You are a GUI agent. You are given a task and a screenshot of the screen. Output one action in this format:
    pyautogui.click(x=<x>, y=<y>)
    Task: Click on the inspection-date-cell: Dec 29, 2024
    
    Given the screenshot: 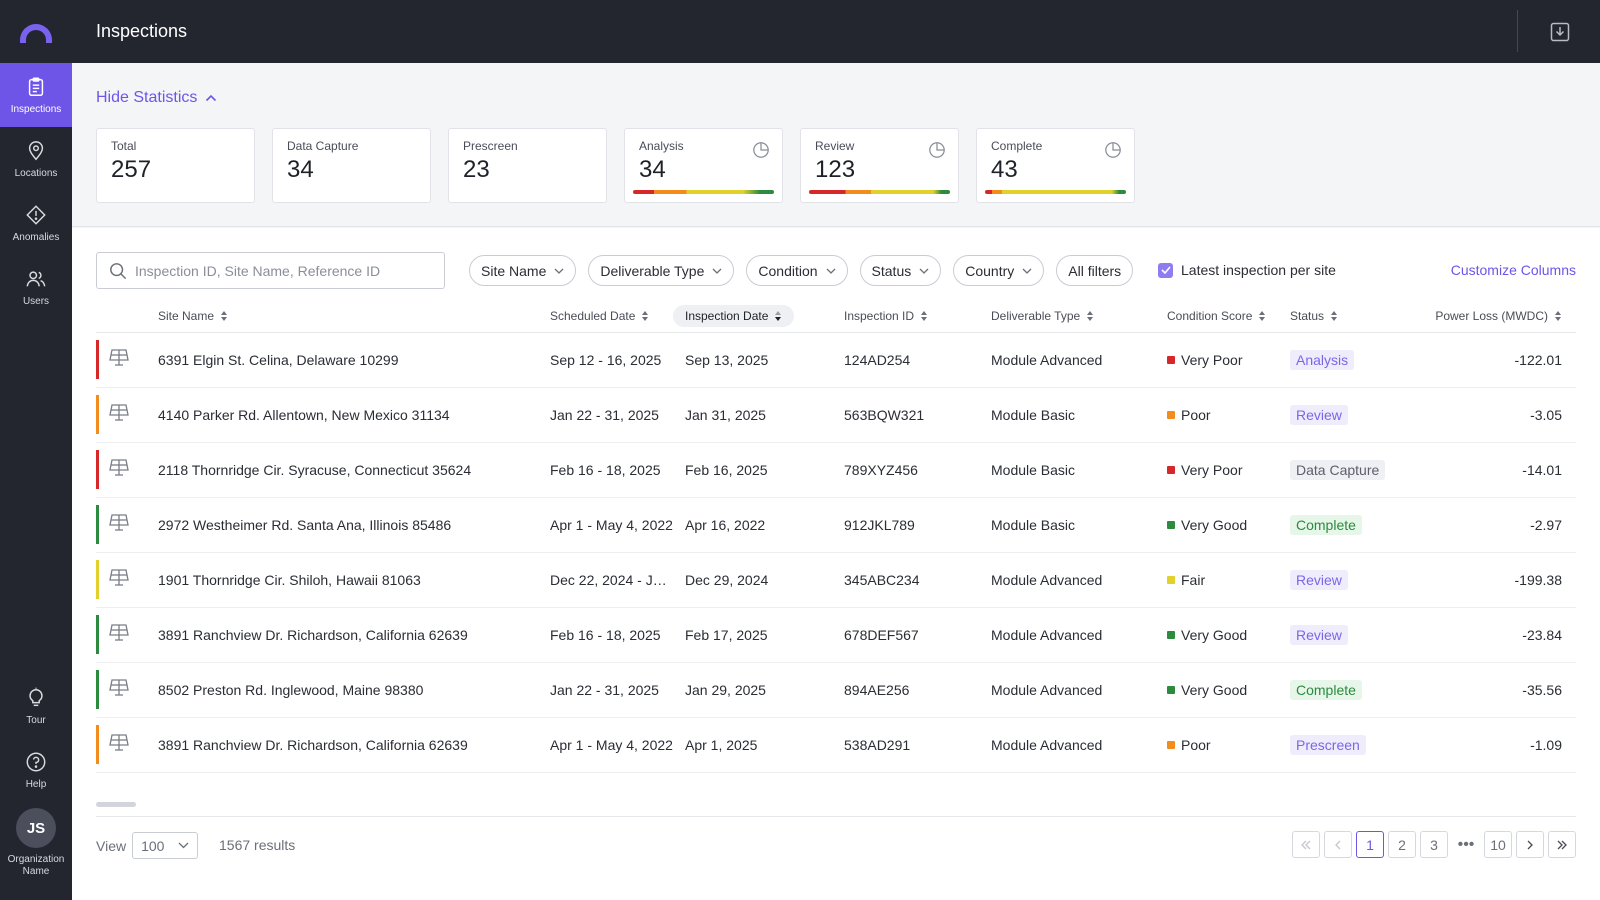 What is the action you would take?
    pyautogui.click(x=764, y=580)
    